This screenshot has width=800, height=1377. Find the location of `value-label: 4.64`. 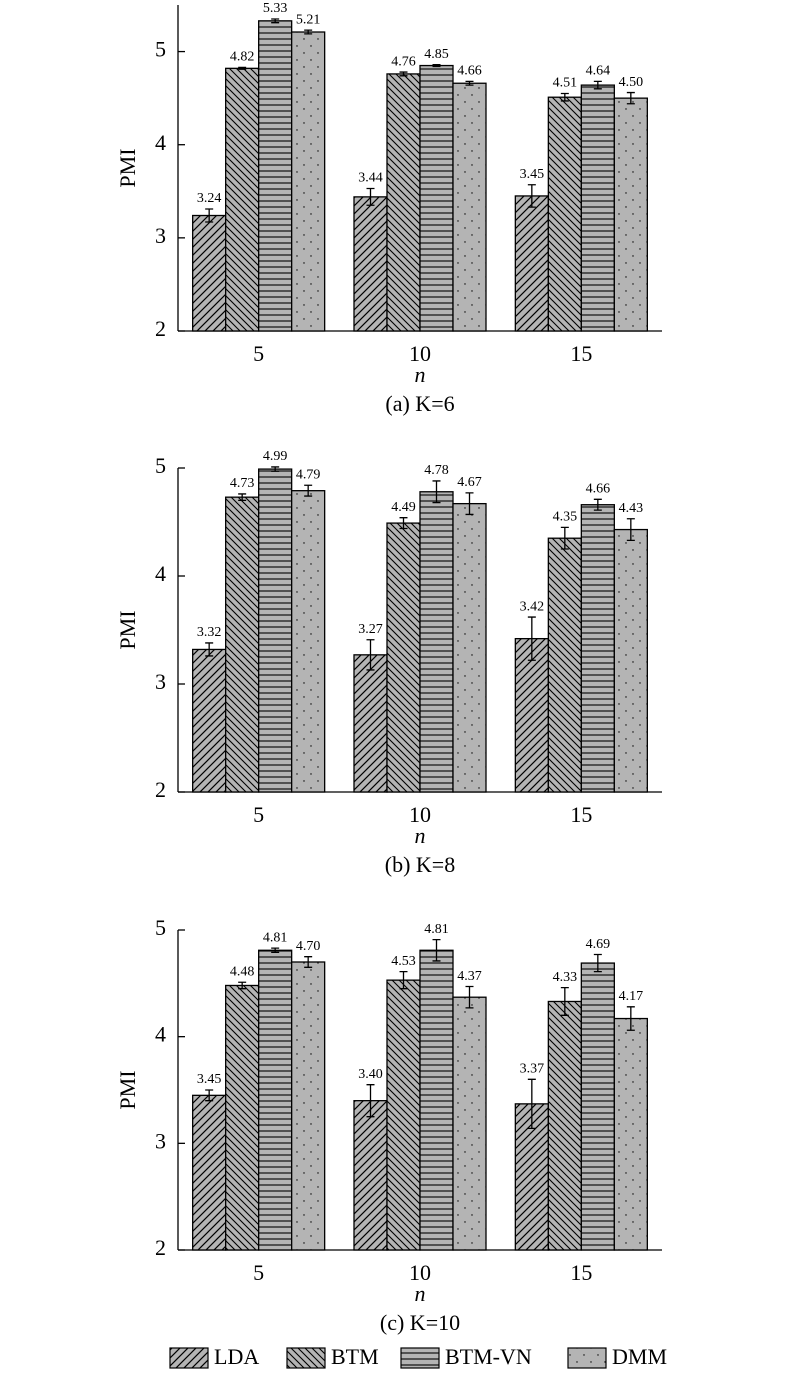

value-label: 4.64 is located at coordinates (598, 71).